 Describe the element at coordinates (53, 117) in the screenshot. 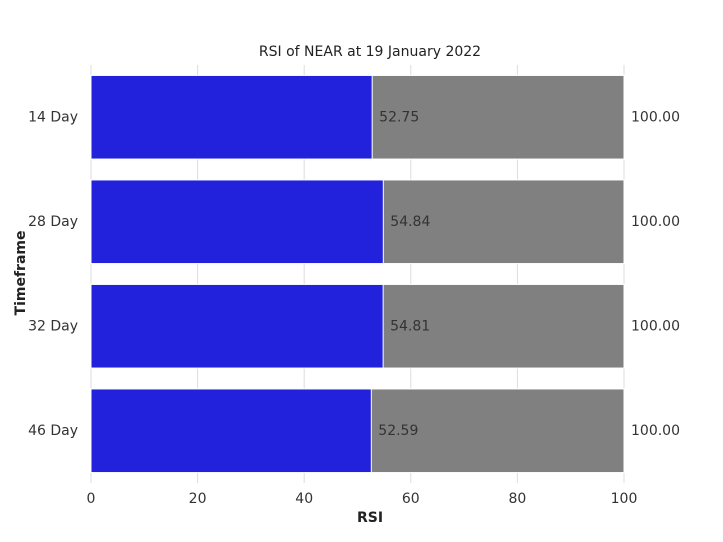

I see `y-tick-label: 14 Day` at that location.